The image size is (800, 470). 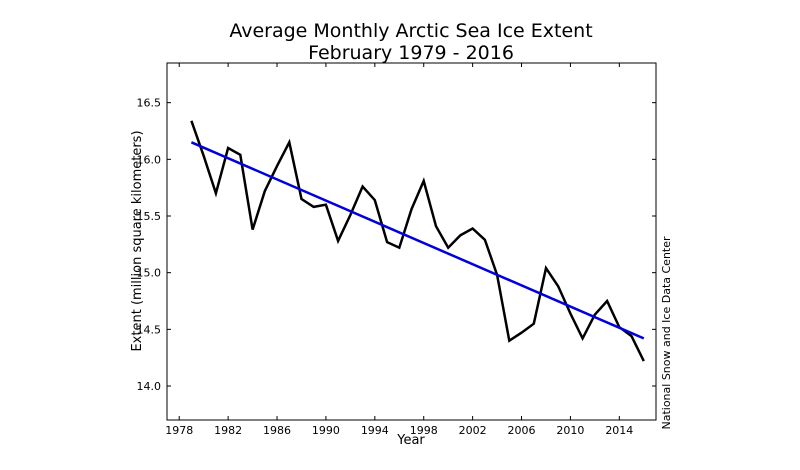 I want to click on y-tick-label: 16.0, so click(x=149, y=159).